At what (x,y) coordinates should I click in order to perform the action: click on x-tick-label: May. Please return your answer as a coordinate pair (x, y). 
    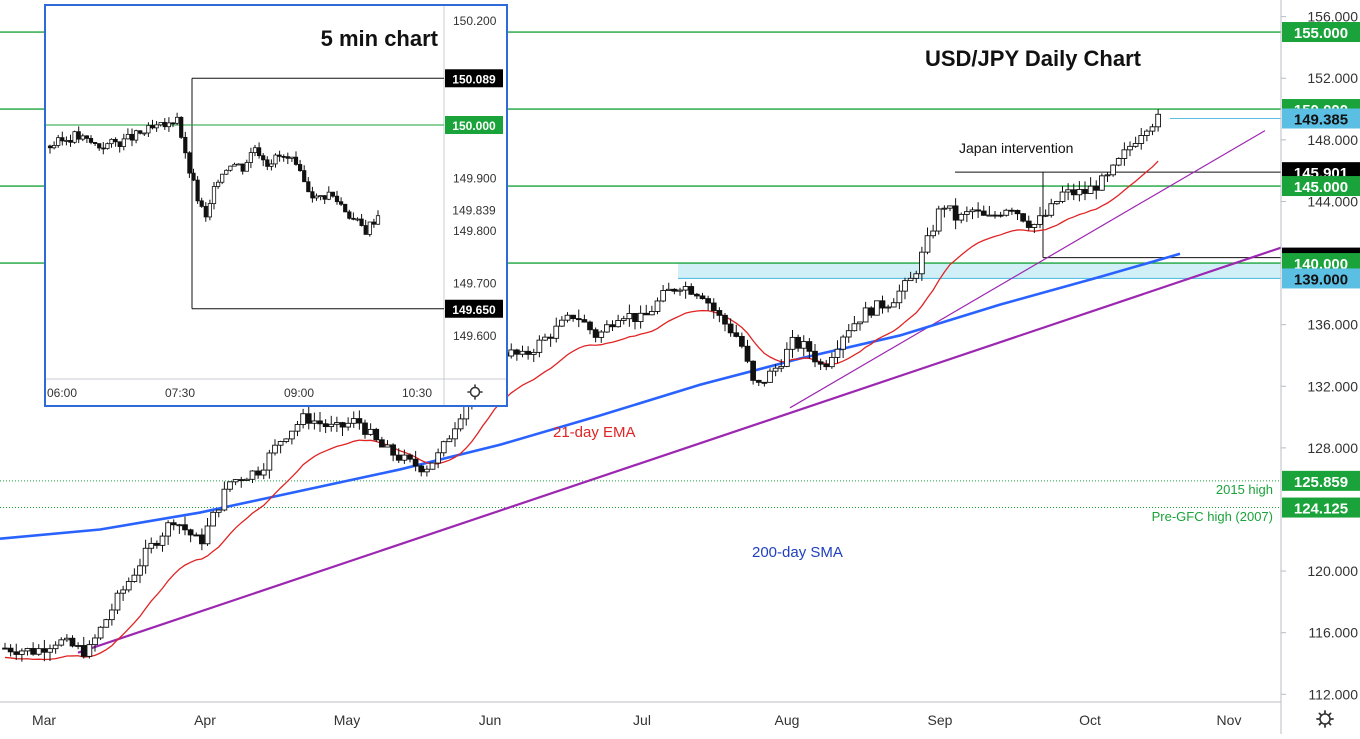
    Looking at the image, I should click on (347, 720).